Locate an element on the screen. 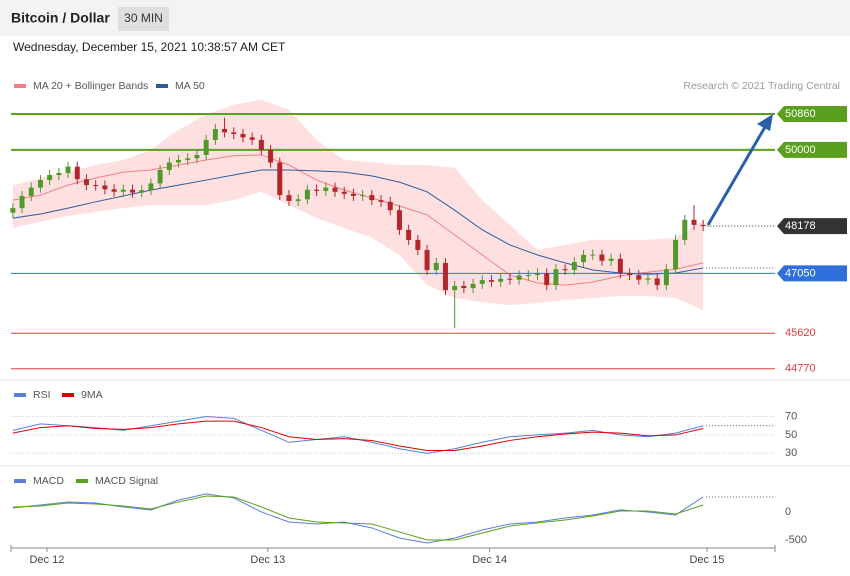 This screenshot has width=850, height=576. legend-label: MA 20 + Bollinger Bands is located at coordinates (90, 86).